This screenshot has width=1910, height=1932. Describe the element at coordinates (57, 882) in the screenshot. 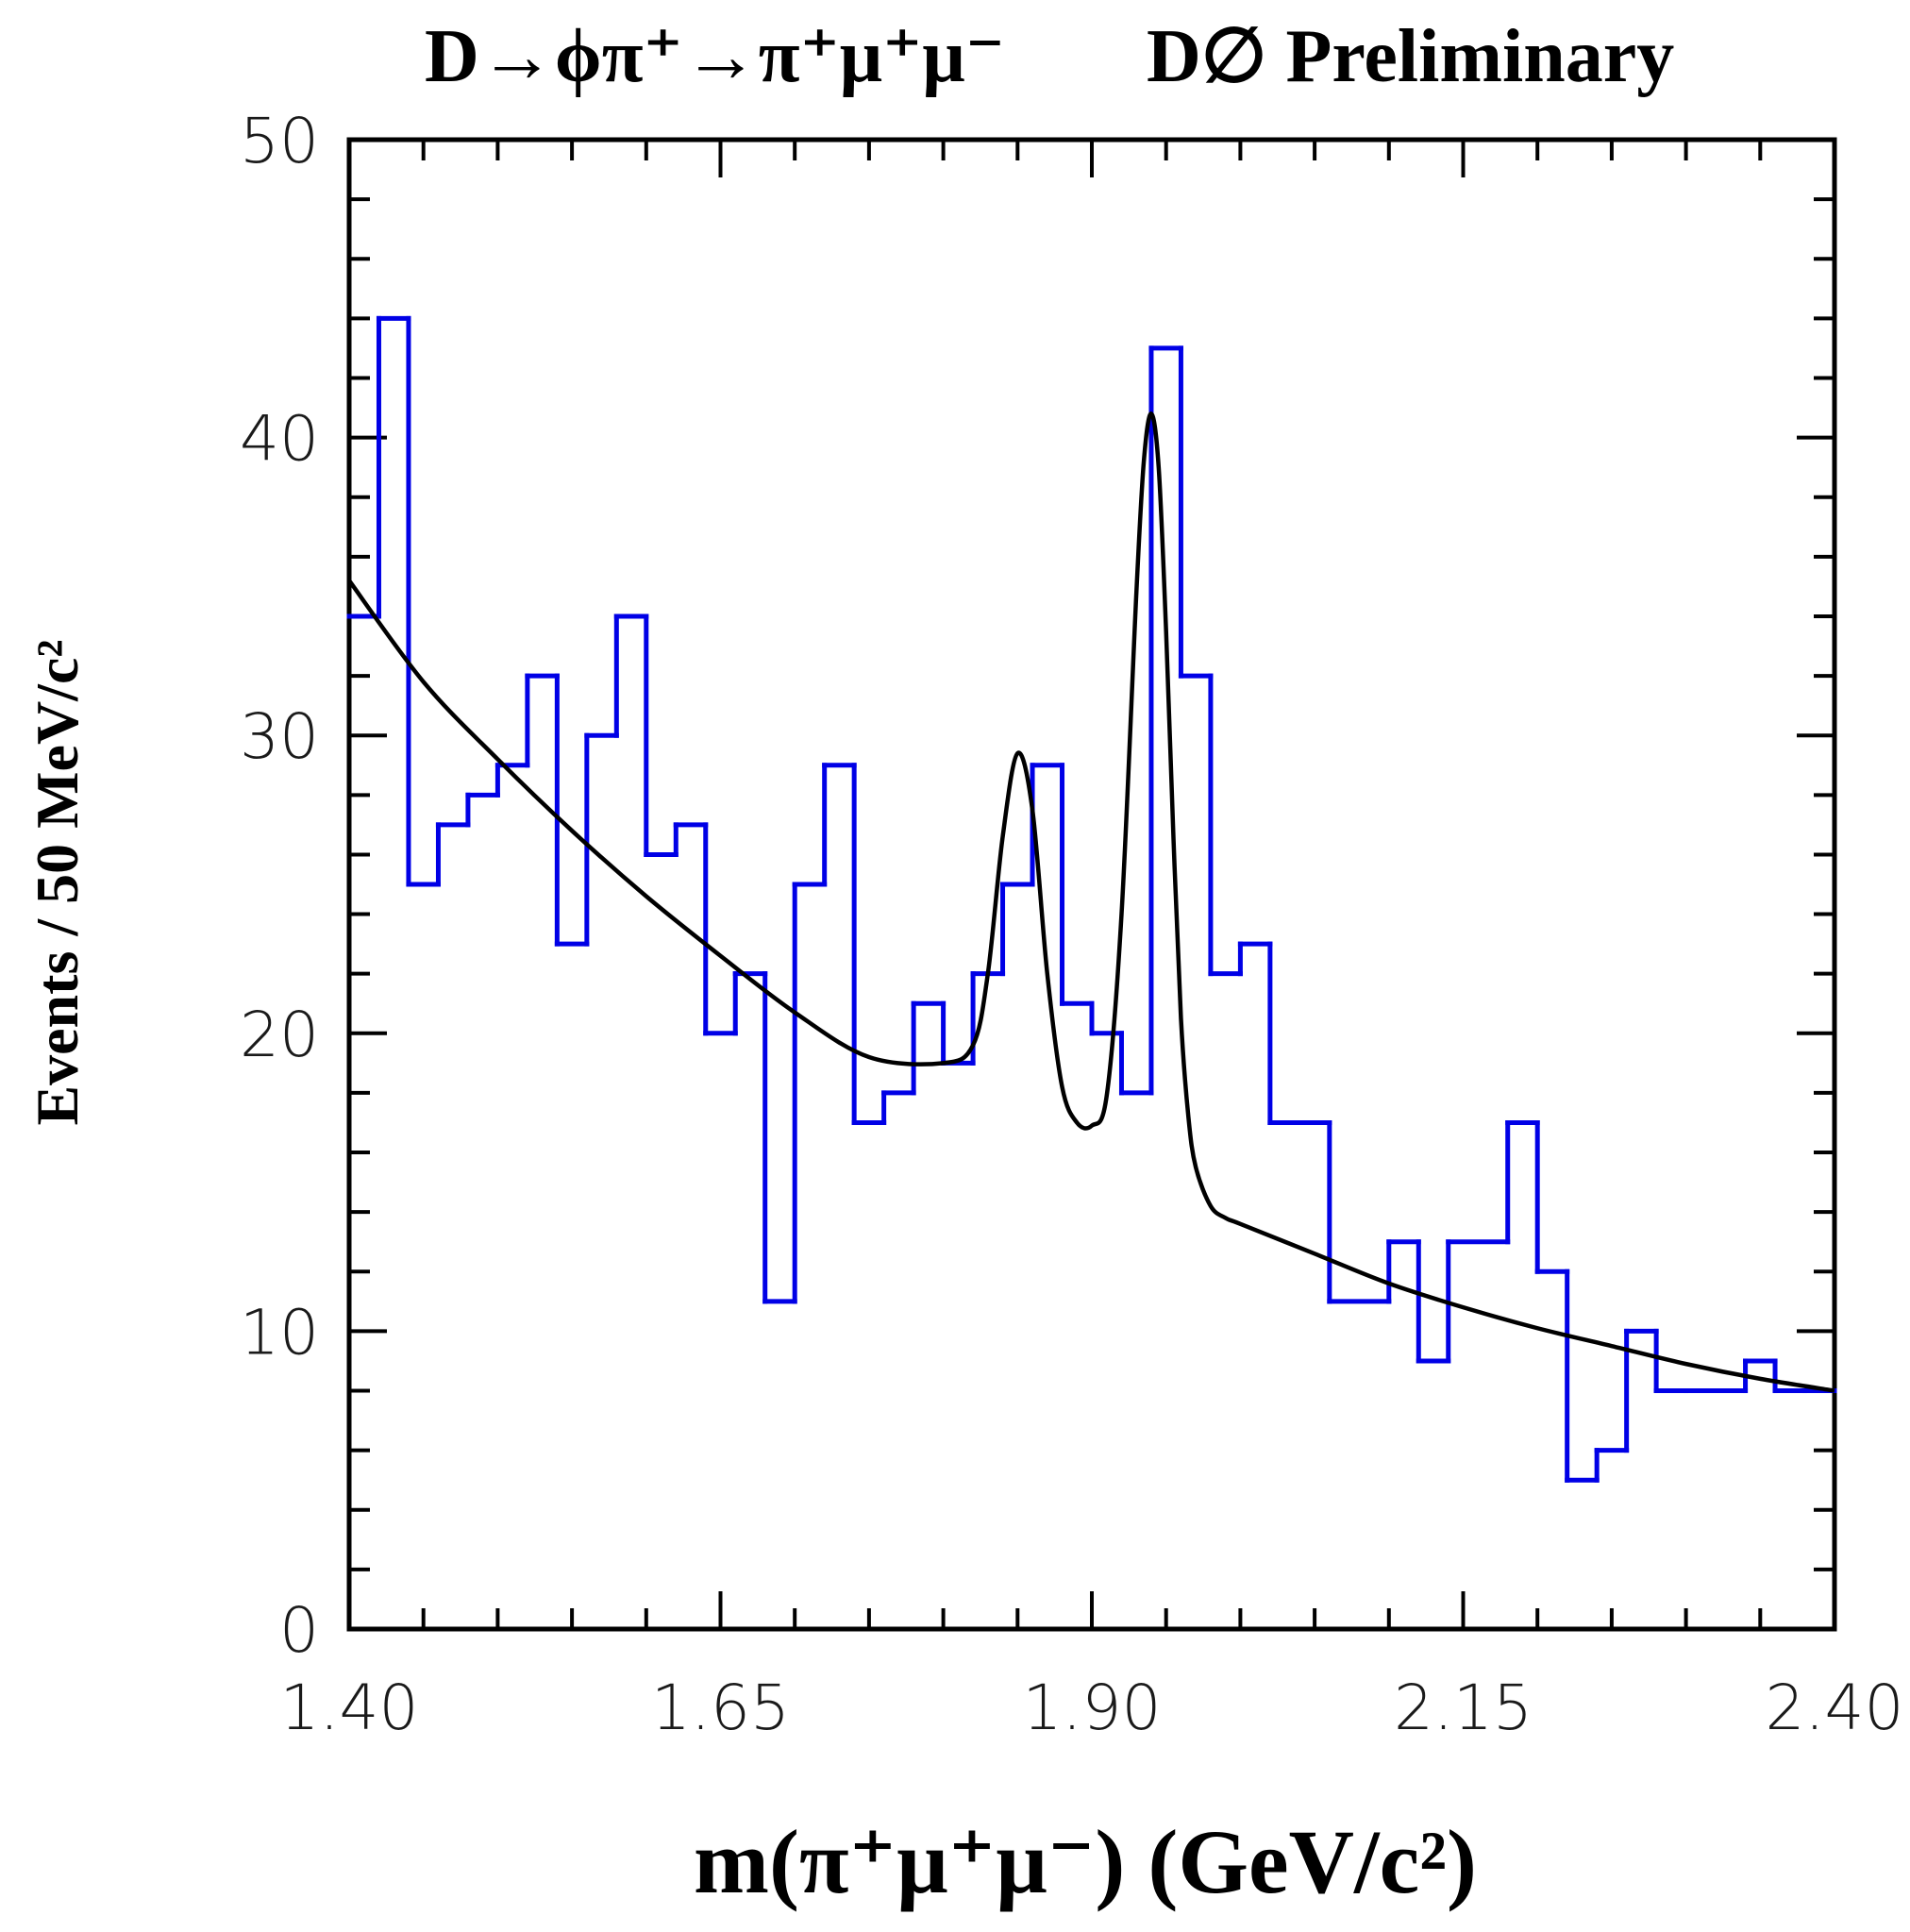

I see `y-axis-label: Events / 50 MeV/c²` at that location.